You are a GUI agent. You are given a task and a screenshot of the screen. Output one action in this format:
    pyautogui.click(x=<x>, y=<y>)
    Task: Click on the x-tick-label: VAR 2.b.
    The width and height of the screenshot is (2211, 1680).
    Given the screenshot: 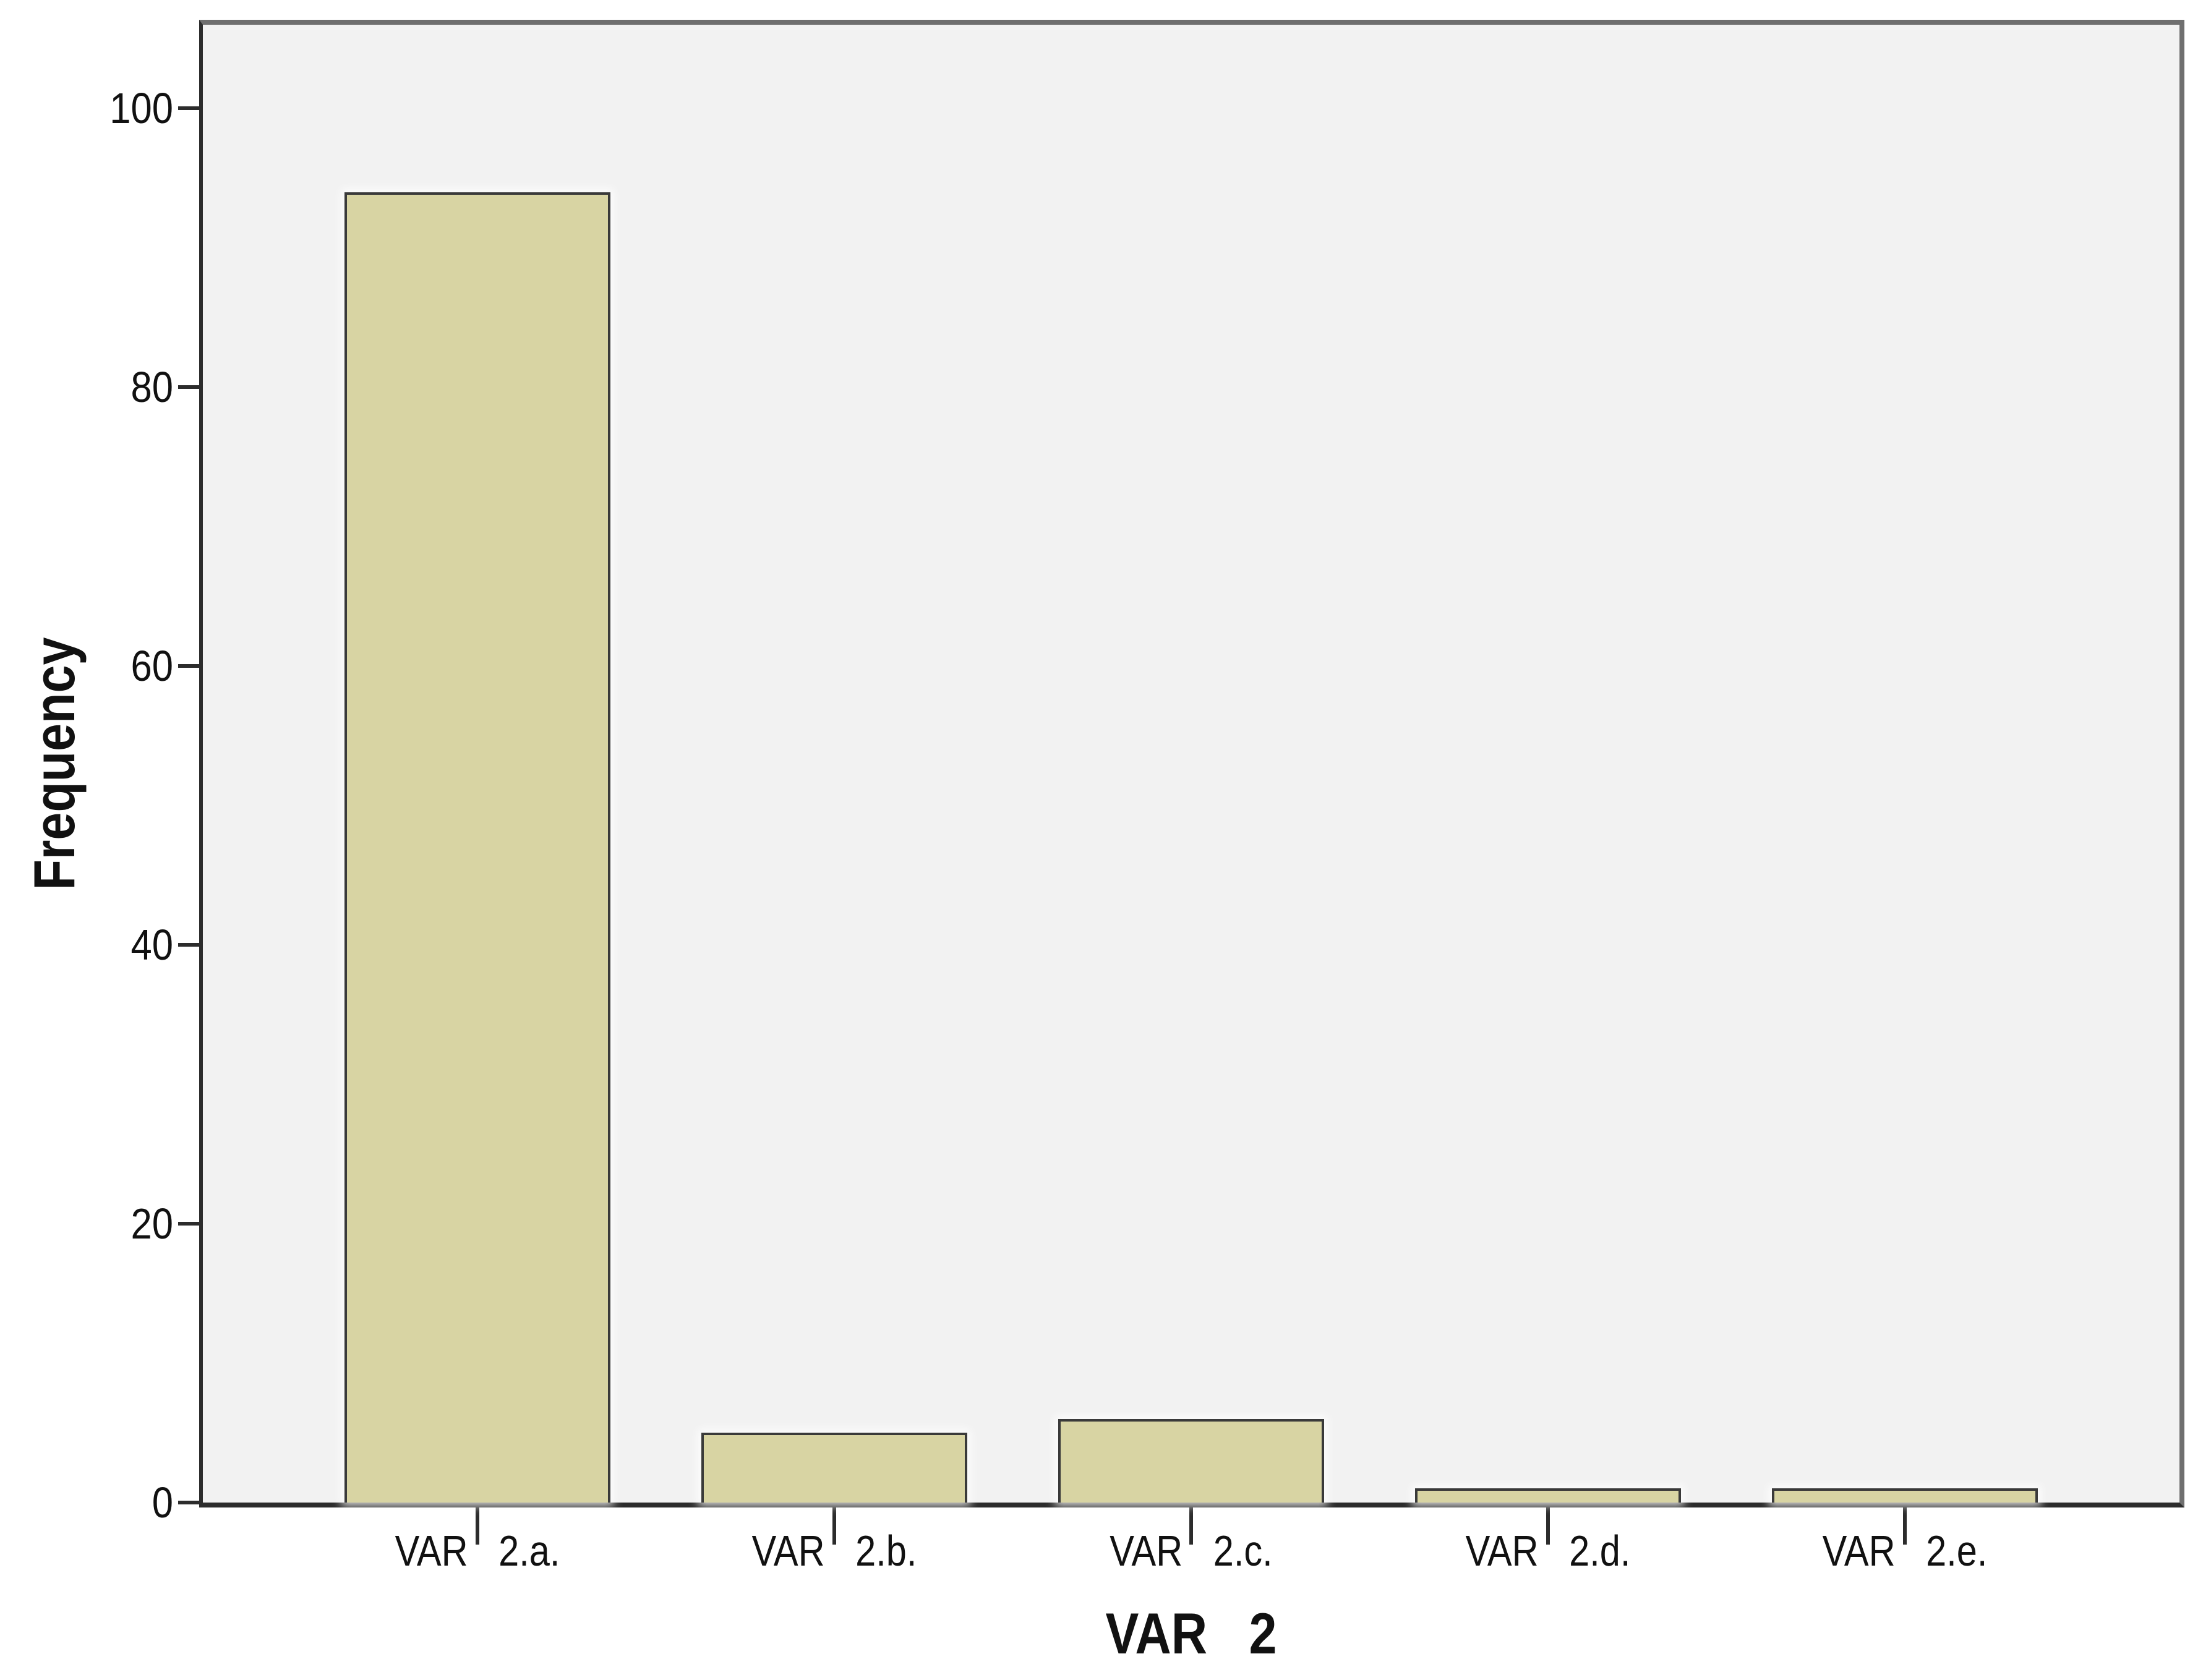 What is the action you would take?
    pyautogui.click(x=834, y=1551)
    